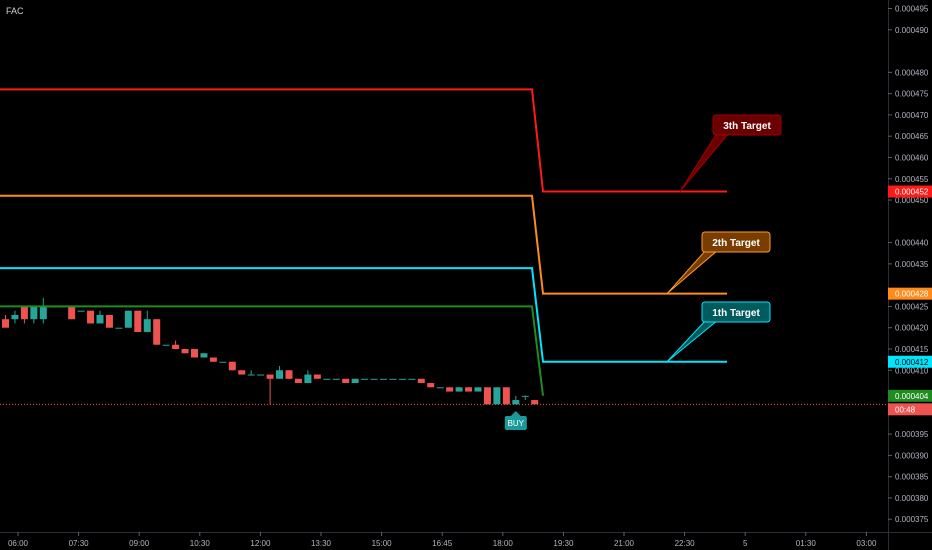 Image resolution: width=932 pixels, height=550 pixels. I want to click on y-tick-label: 0.000460, so click(912, 157).